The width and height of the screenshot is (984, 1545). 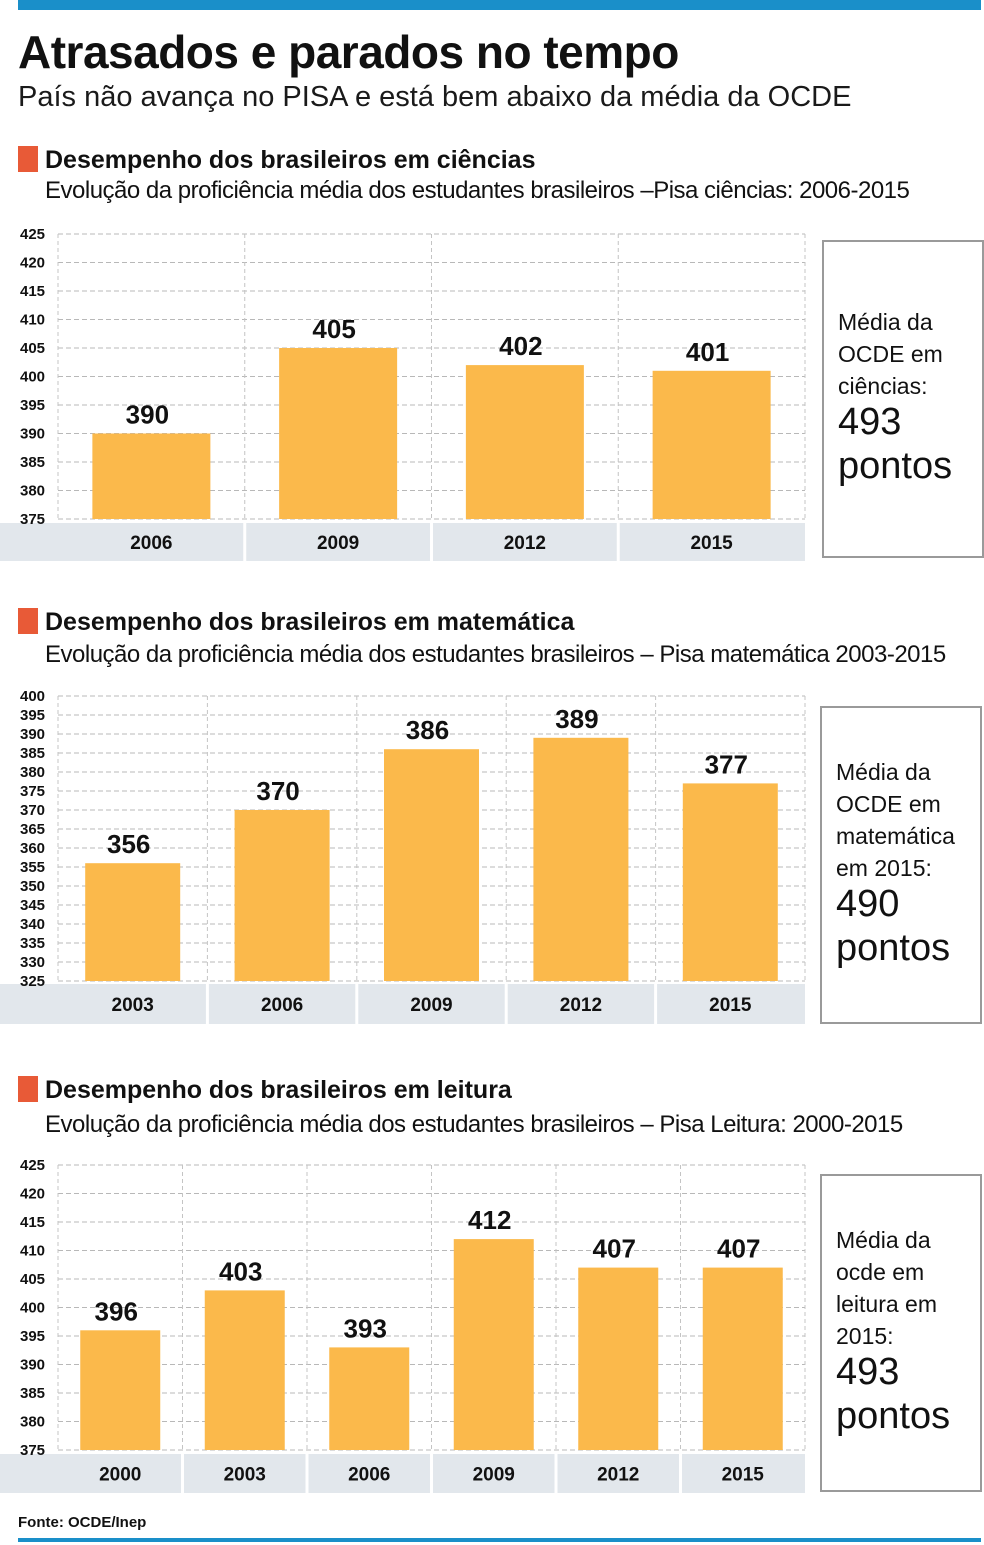 I want to click on y-tick-label: 330, so click(x=32, y=962).